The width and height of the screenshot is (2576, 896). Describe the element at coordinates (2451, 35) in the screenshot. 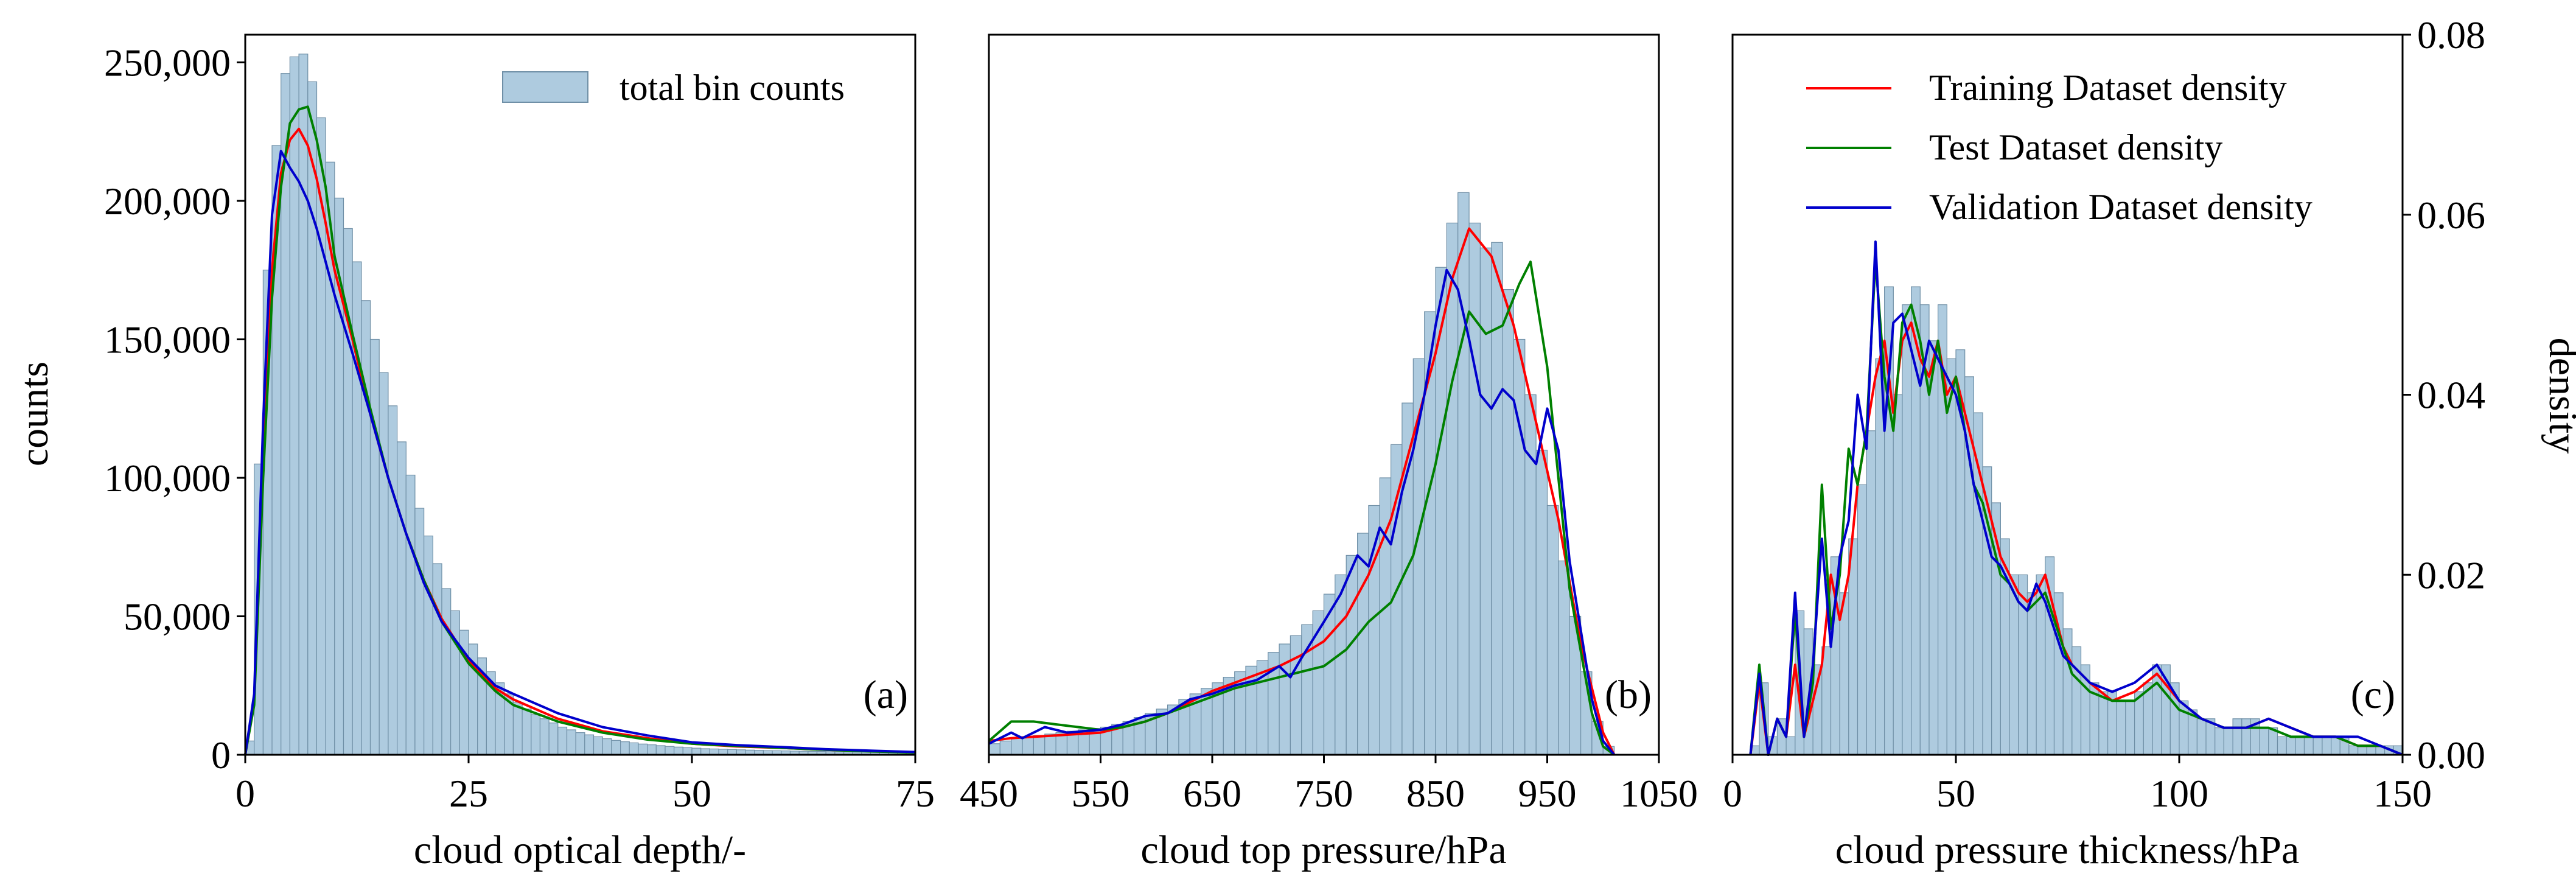

I see `right-y-tick-label: 0.08` at that location.